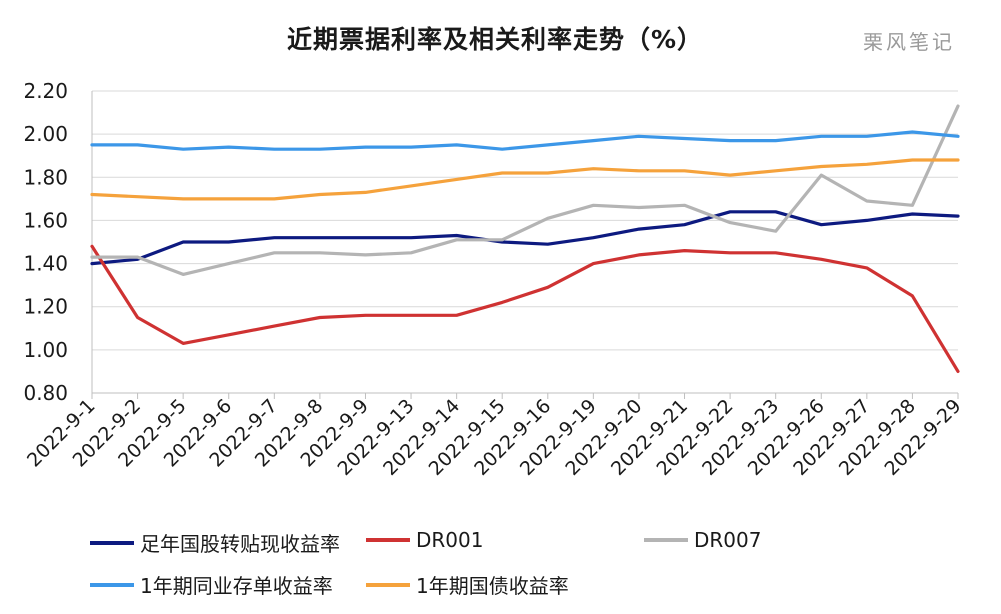 The image size is (1001, 614). I want to click on legend-item: DR007, so click(702, 540).